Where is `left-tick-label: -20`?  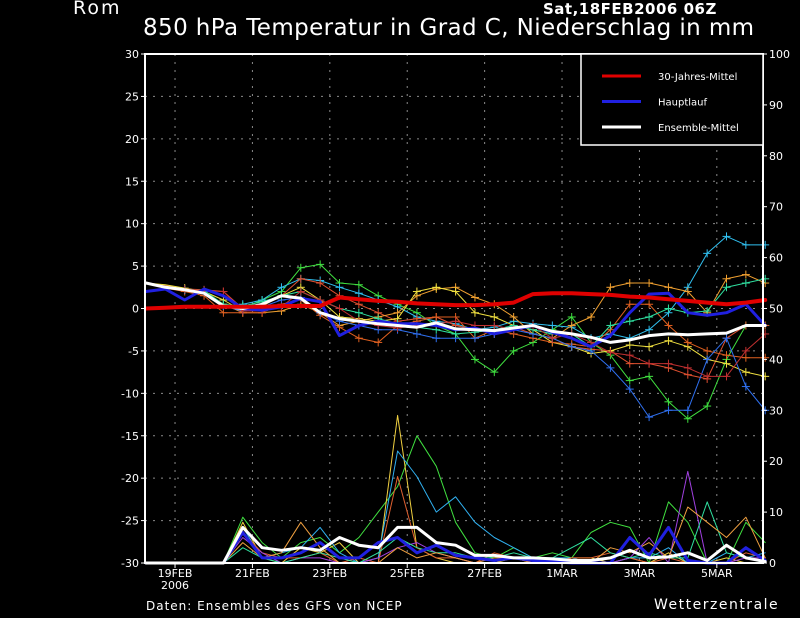
left-tick-label: -20 is located at coordinates (130, 478).